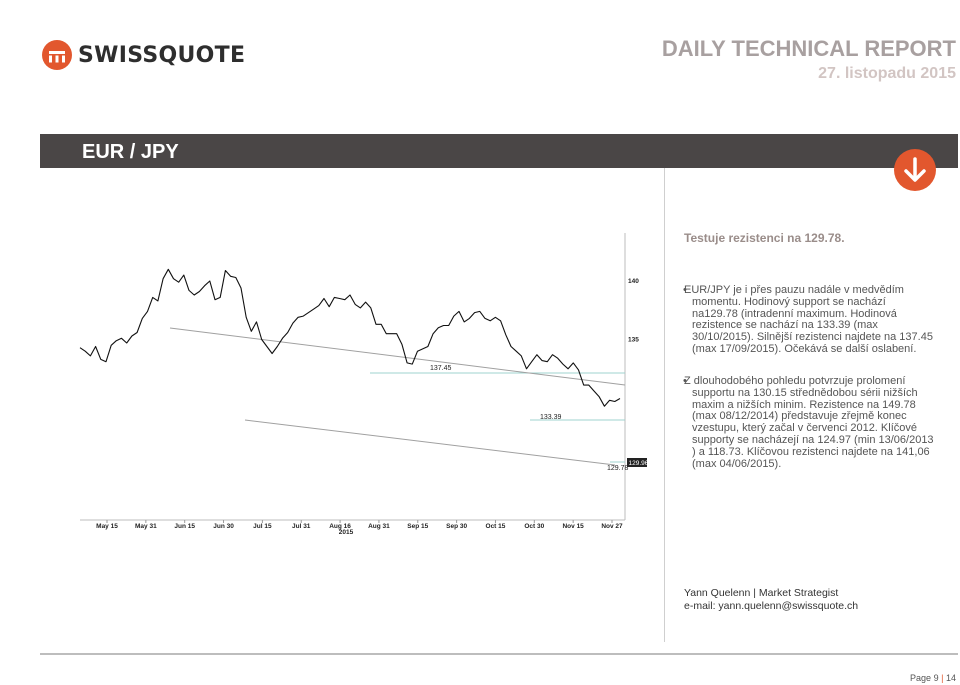 Image resolution: width=960 pixels, height=685 pixels. Describe the element at coordinates (808, 48) in the screenshot. I see `report-title: DAILY TECHNICAL REPORT` at that location.